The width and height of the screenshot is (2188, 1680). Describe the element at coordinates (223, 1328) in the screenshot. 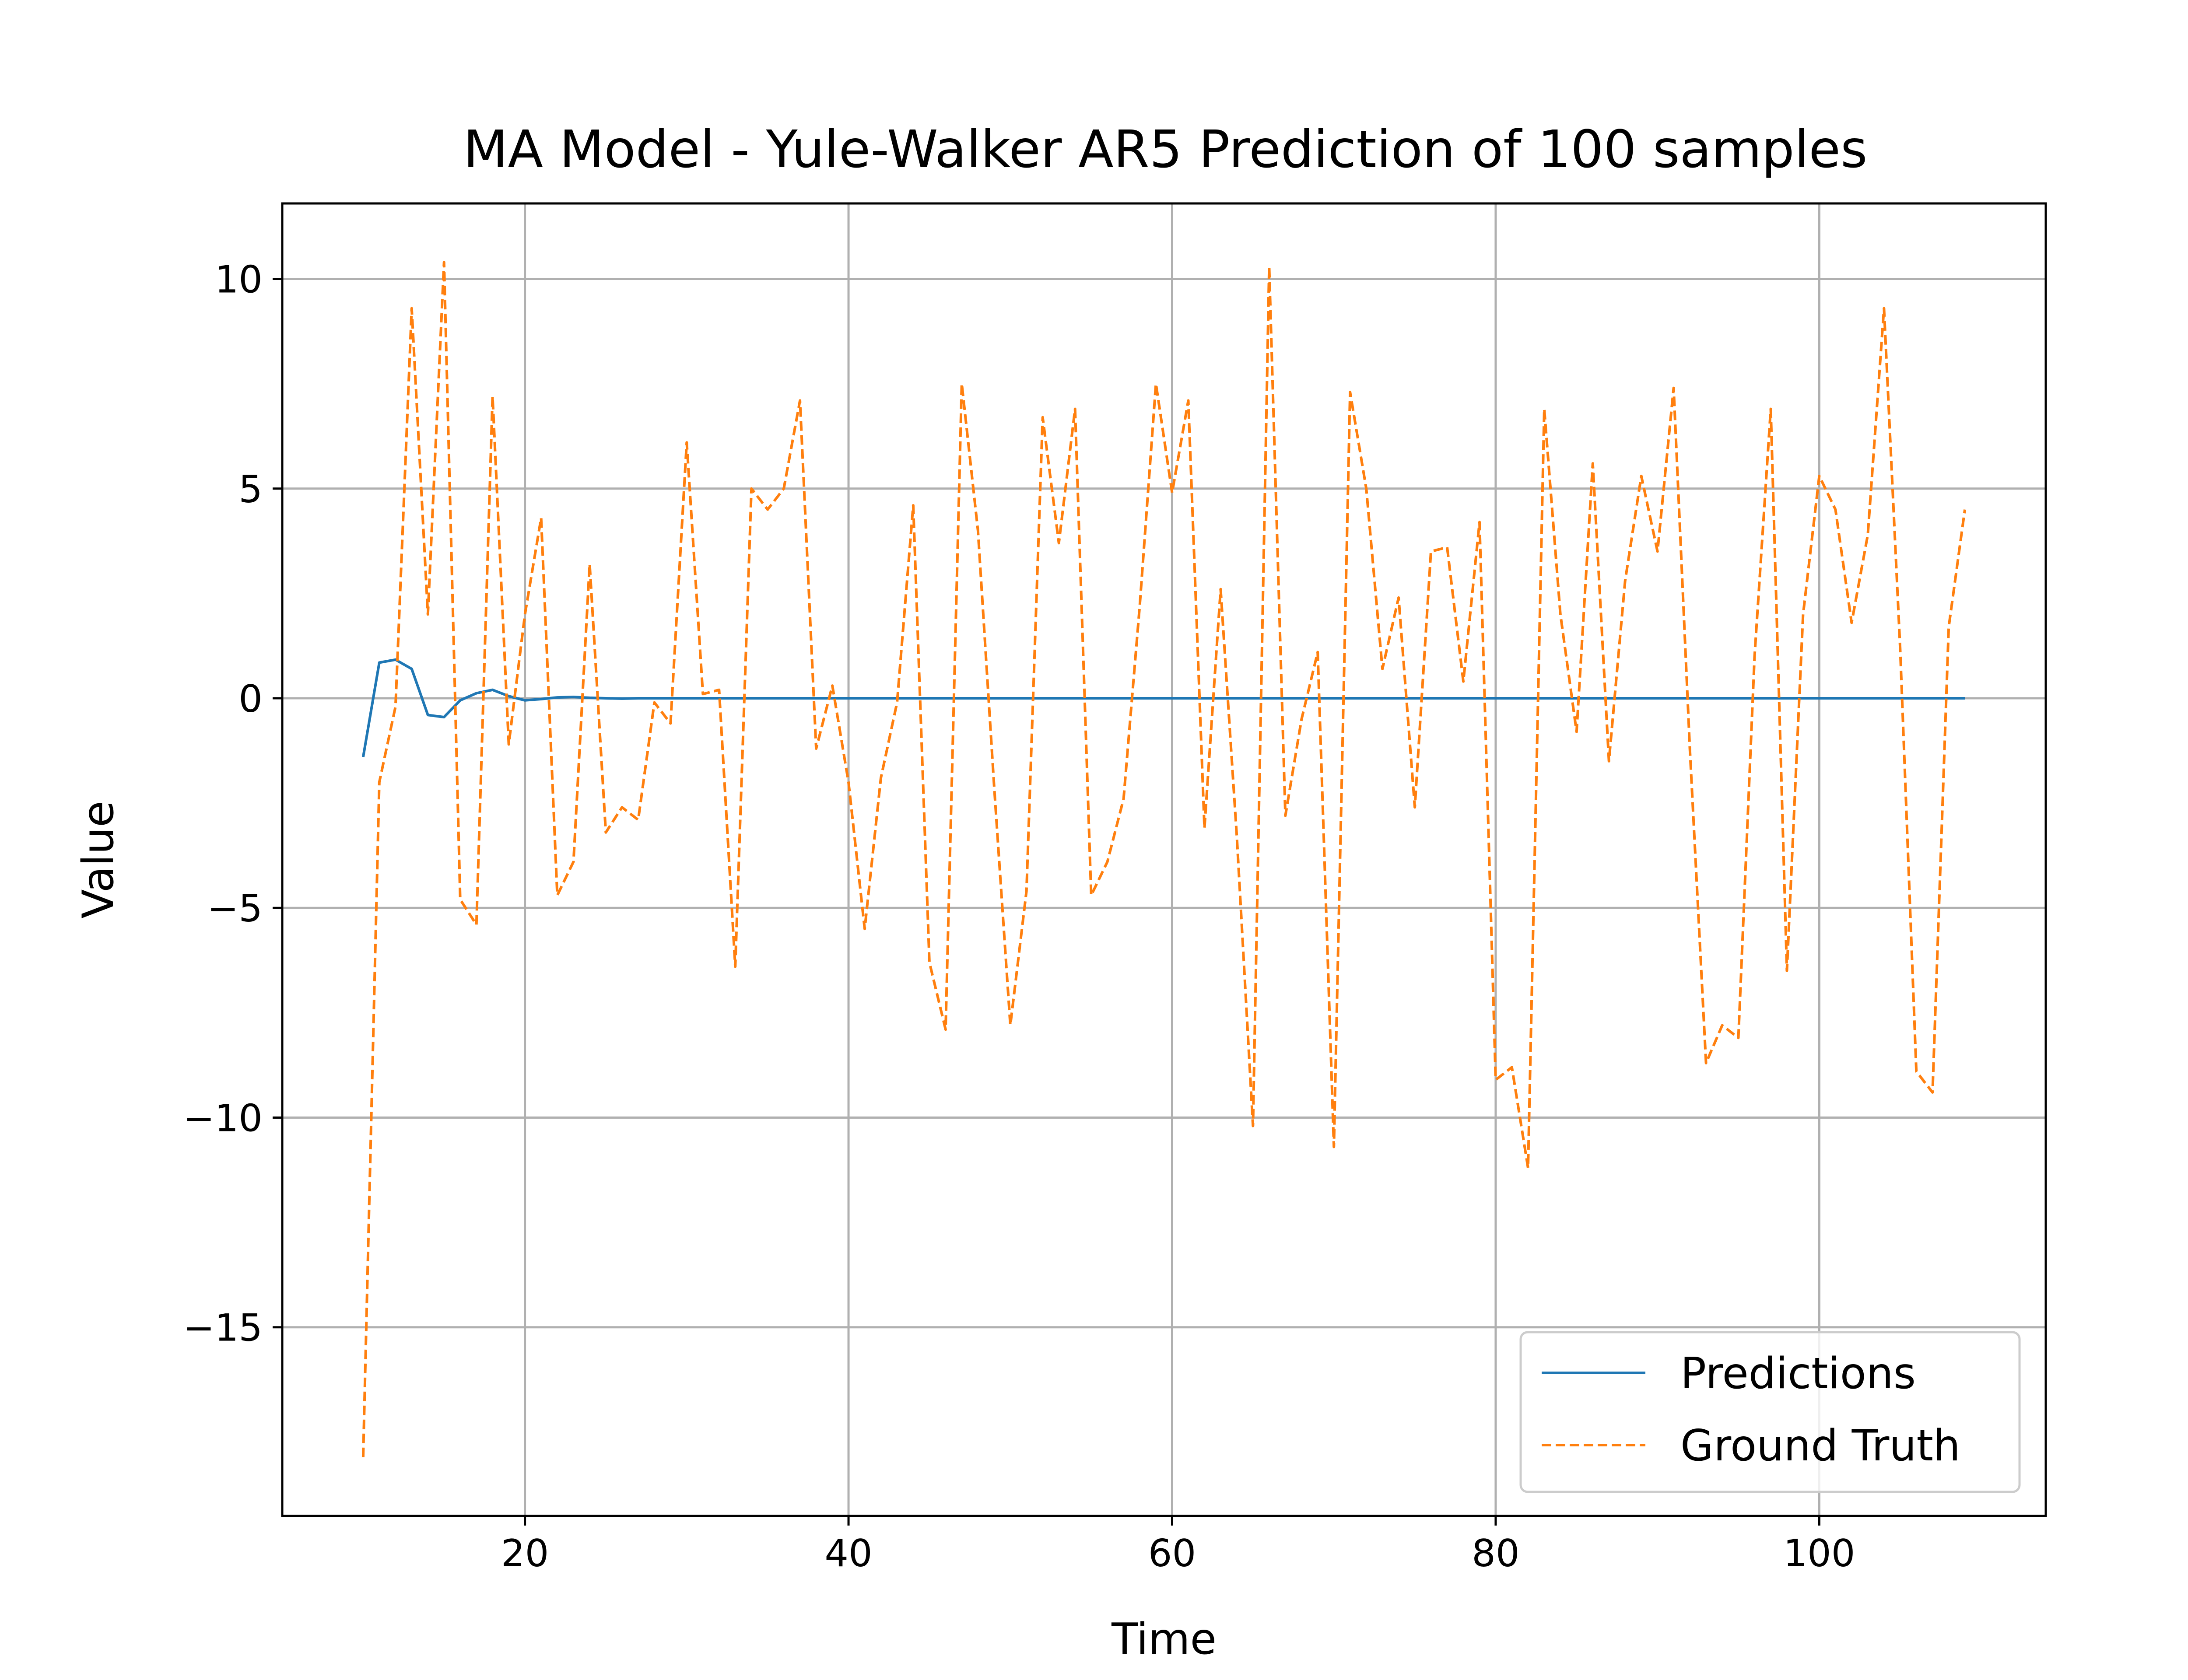

I see `y-tick-label: −15` at that location.